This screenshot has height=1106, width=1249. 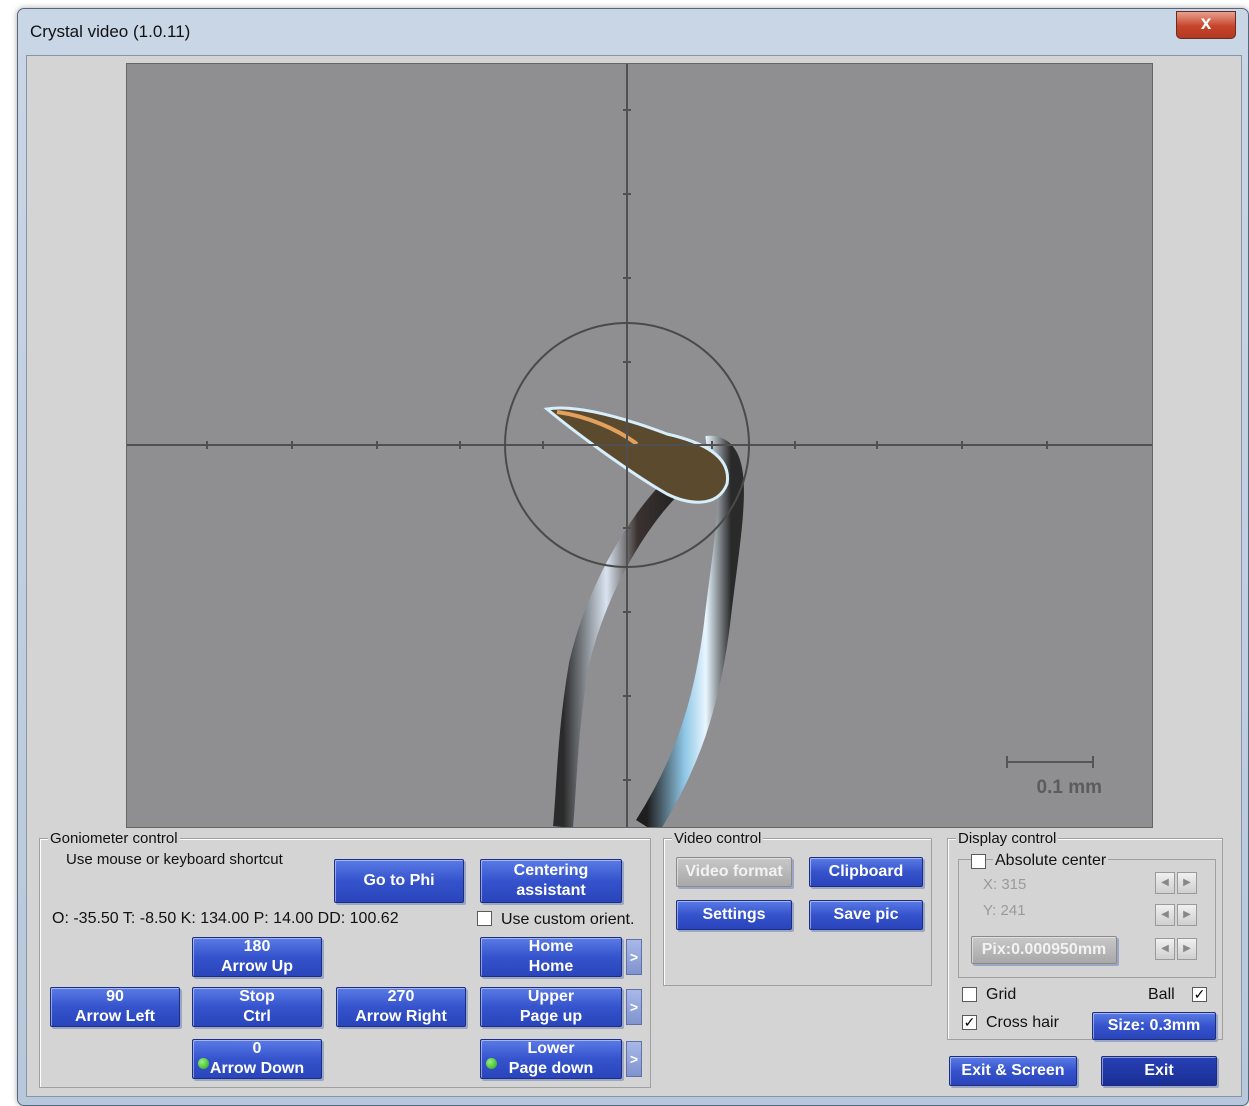 What do you see at coordinates (1001, 994) in the screenshot?
I see `grid-label: Grid` at bounding box center [1001, 994].